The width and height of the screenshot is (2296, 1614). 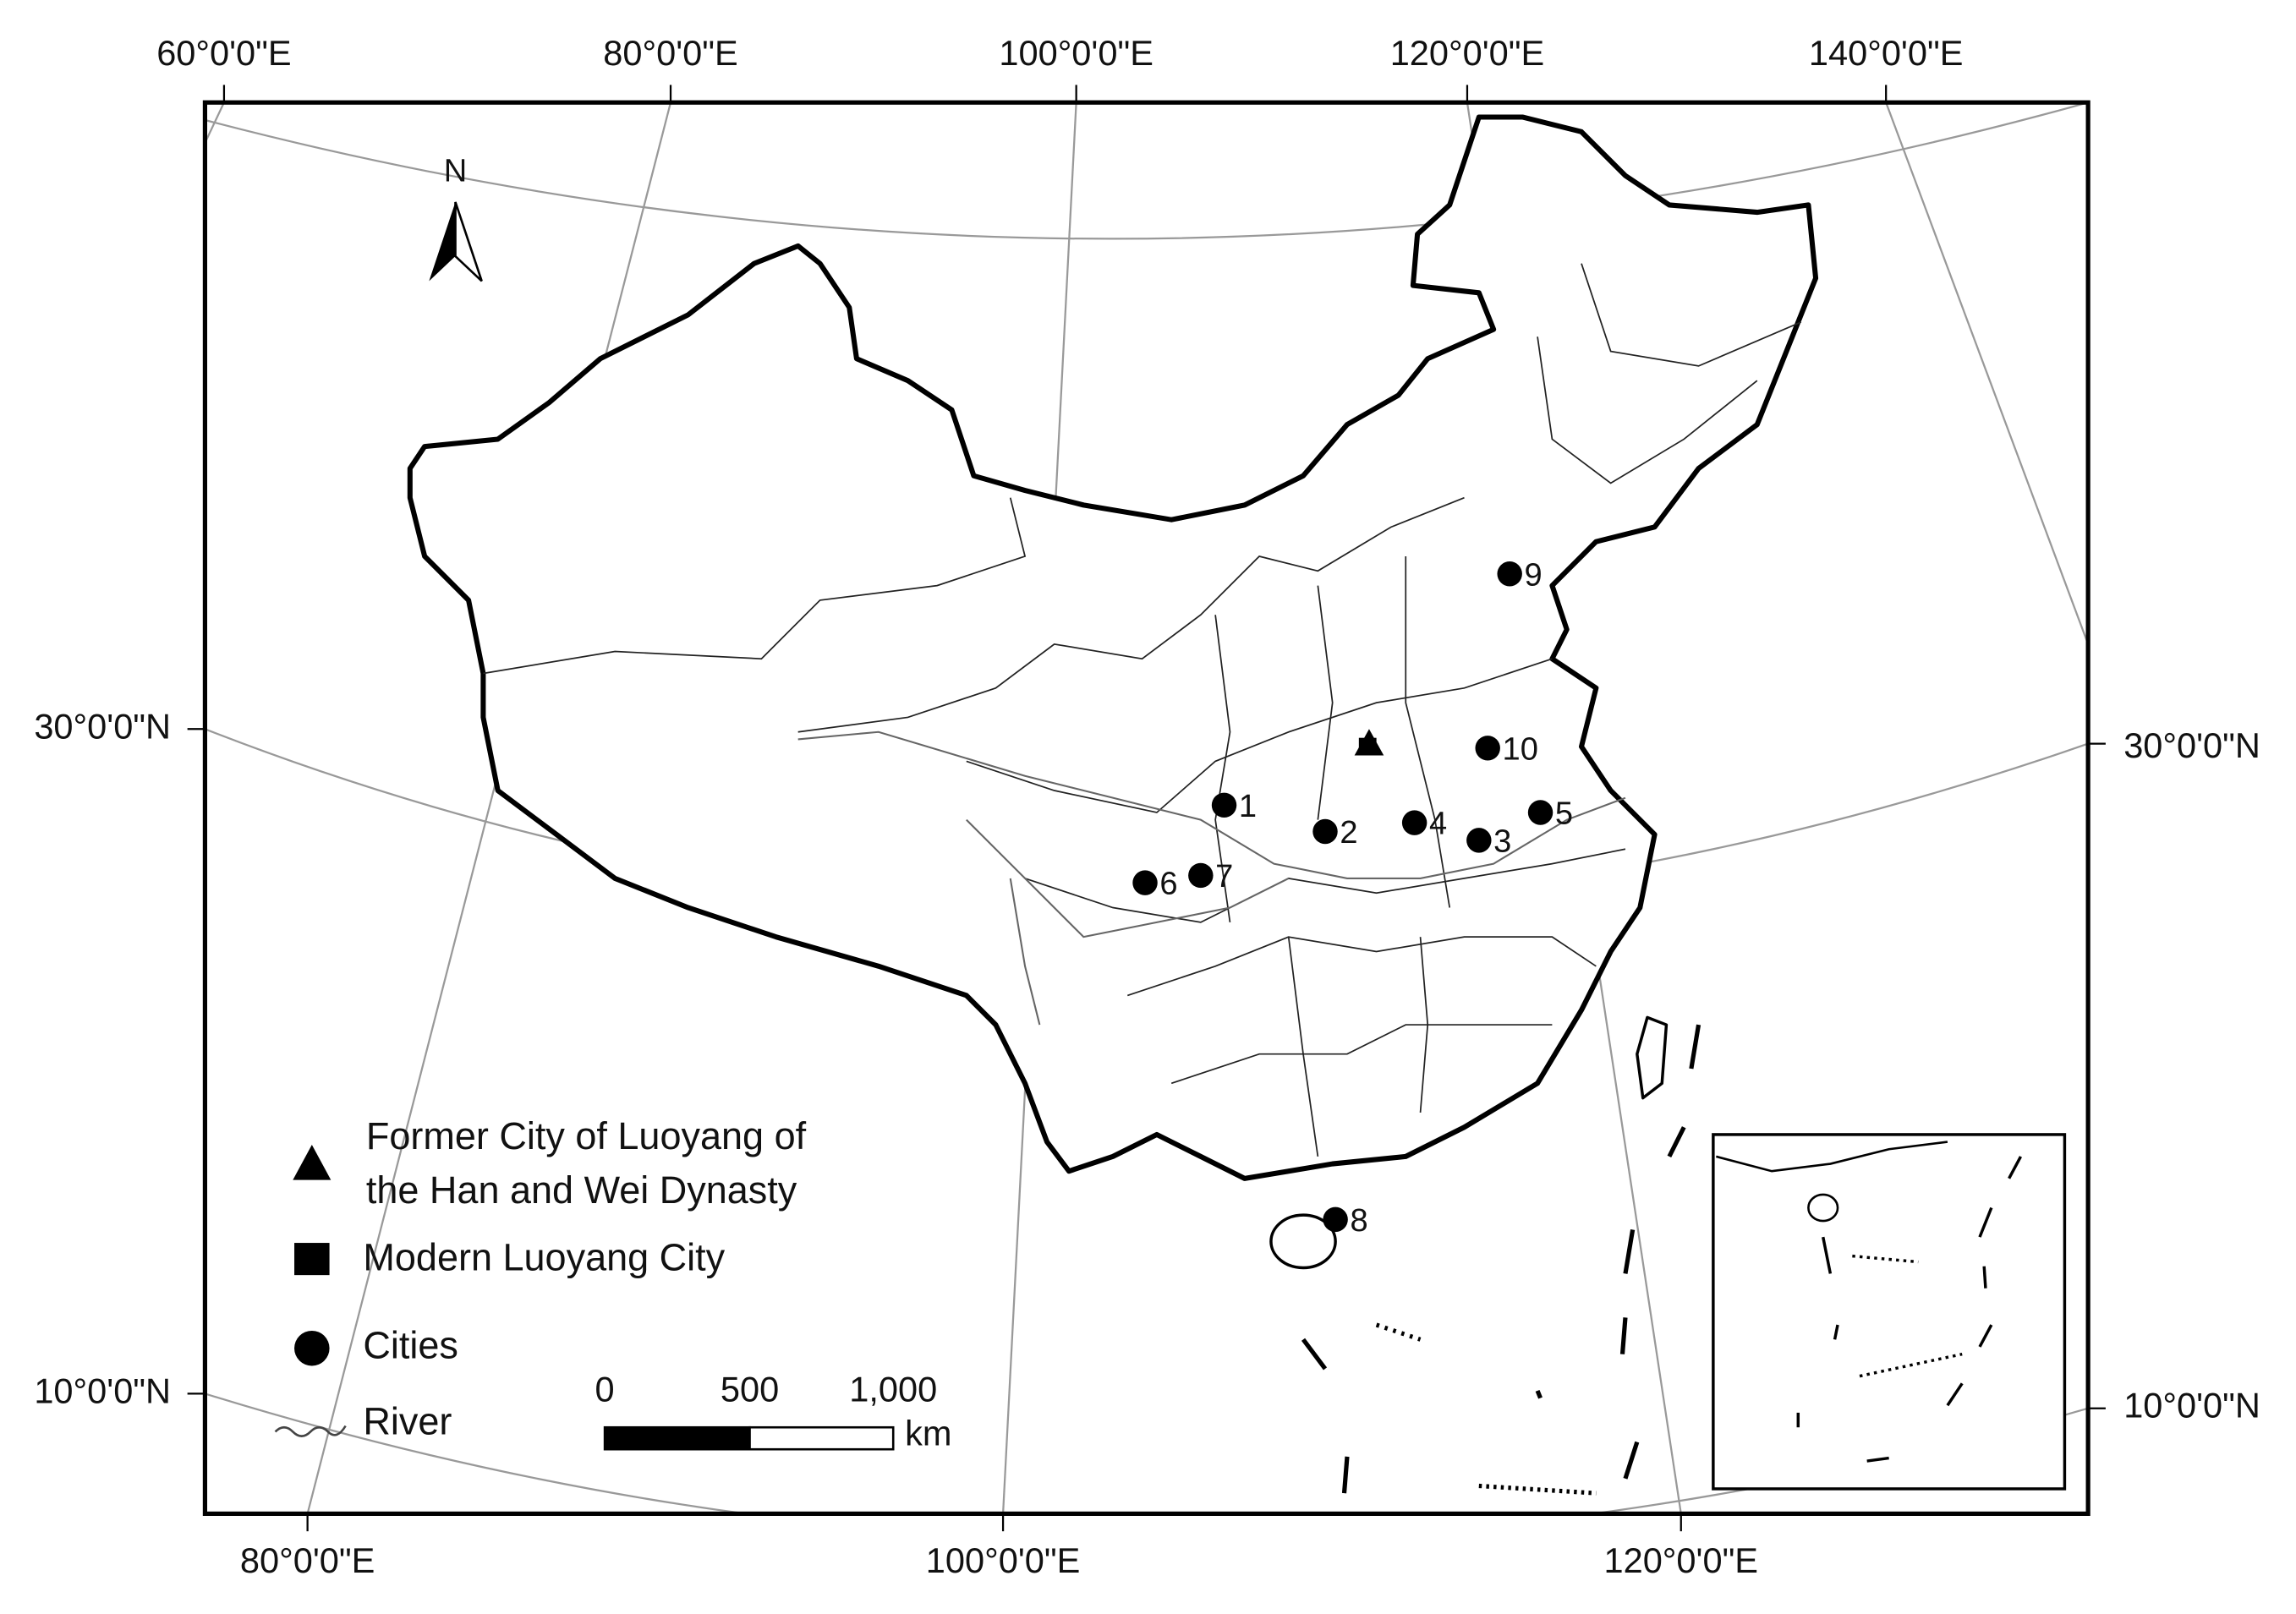 I want to click on legend-square, so click(x=312, y=1259).